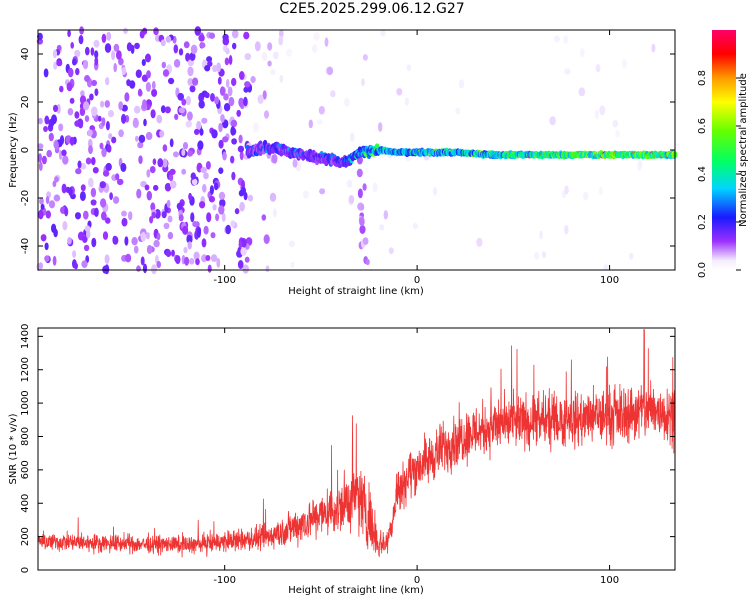 Image resolution: width=750 pixels, height=600 pixels. I want to click on y-tick-label: -20, so click(25, 198).